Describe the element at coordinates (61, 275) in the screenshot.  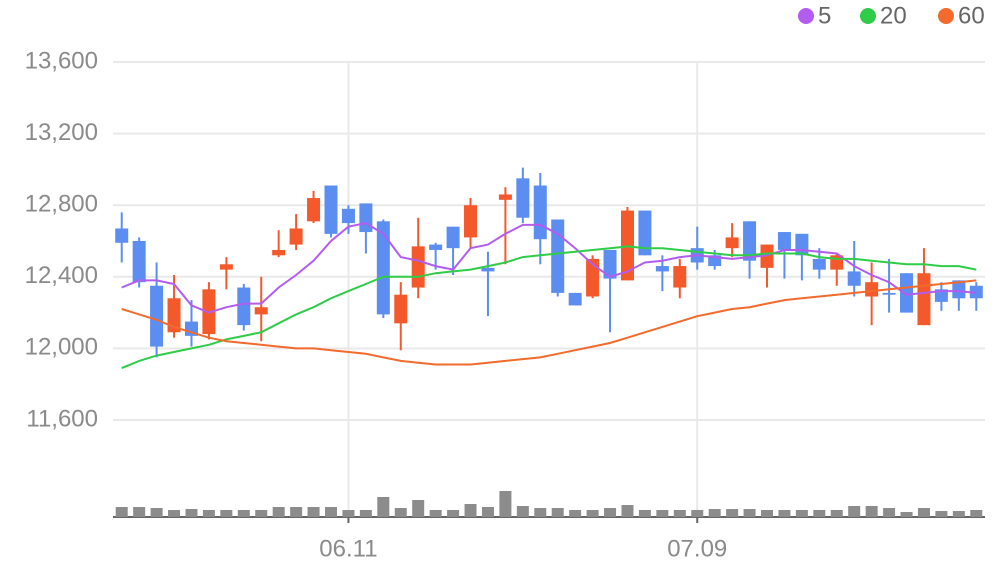
I see `y-tick-label: 12,400` at that location.